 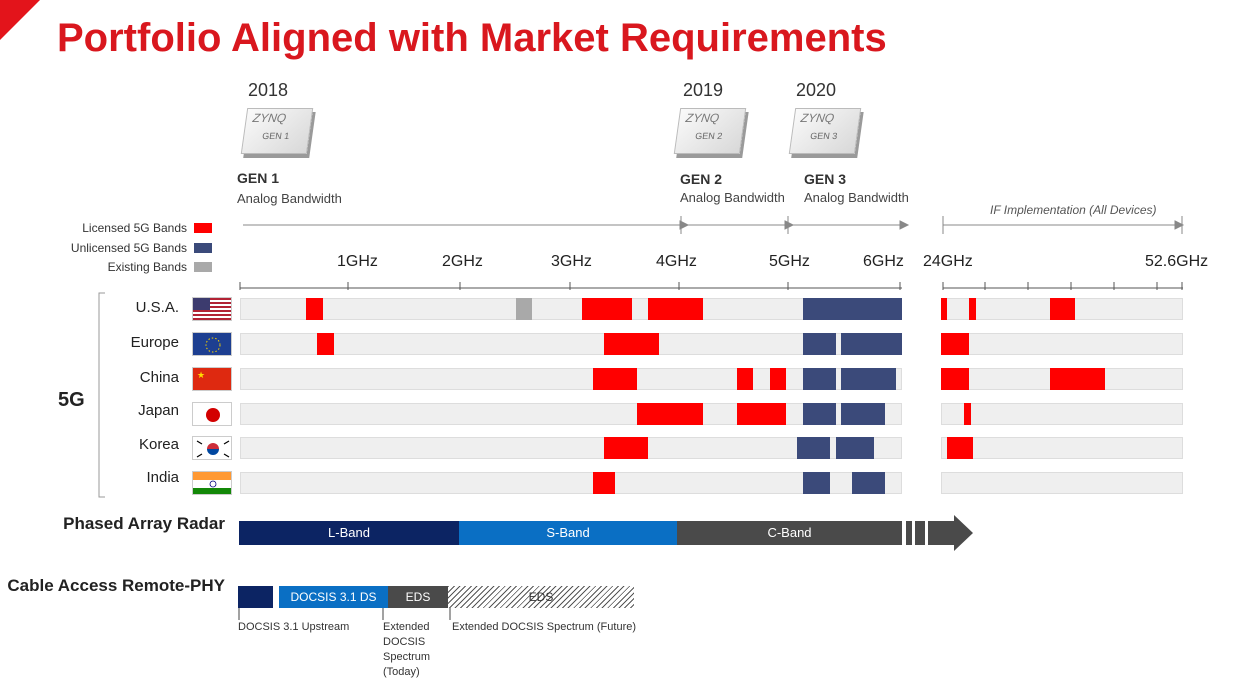 I want to click on tick-4ghz: 4GHz, so click(x=676, y=261).